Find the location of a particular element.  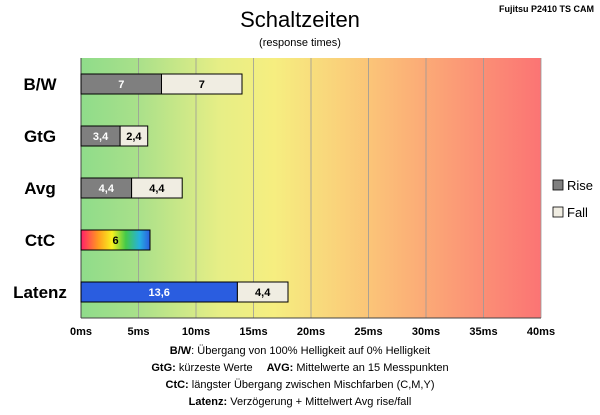

chart-subtitle: (response times) is located at coordinates (300, 43).